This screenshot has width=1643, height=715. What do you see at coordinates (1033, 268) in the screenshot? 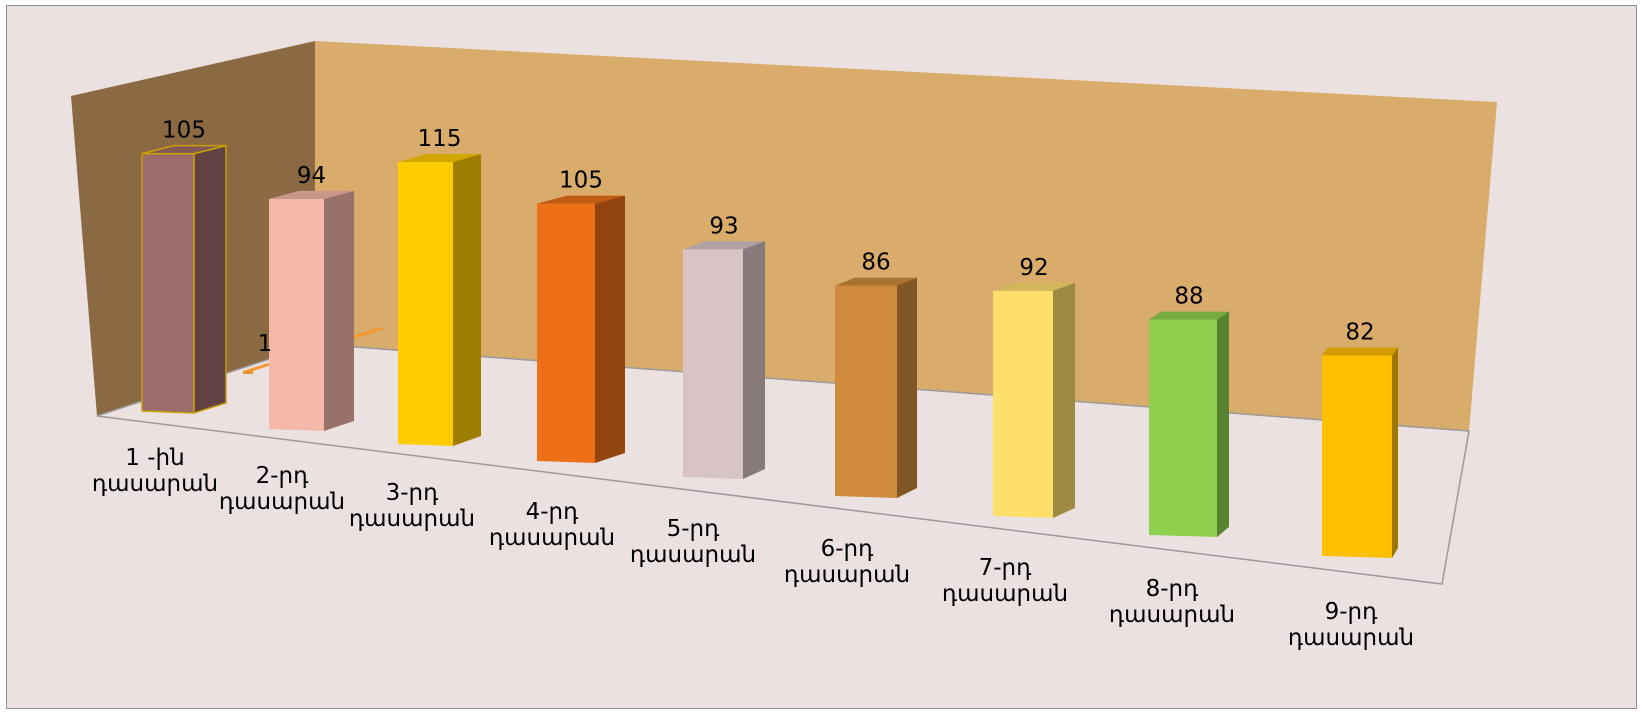
I see `value-label: 92` at bounding box center [1033, 268].